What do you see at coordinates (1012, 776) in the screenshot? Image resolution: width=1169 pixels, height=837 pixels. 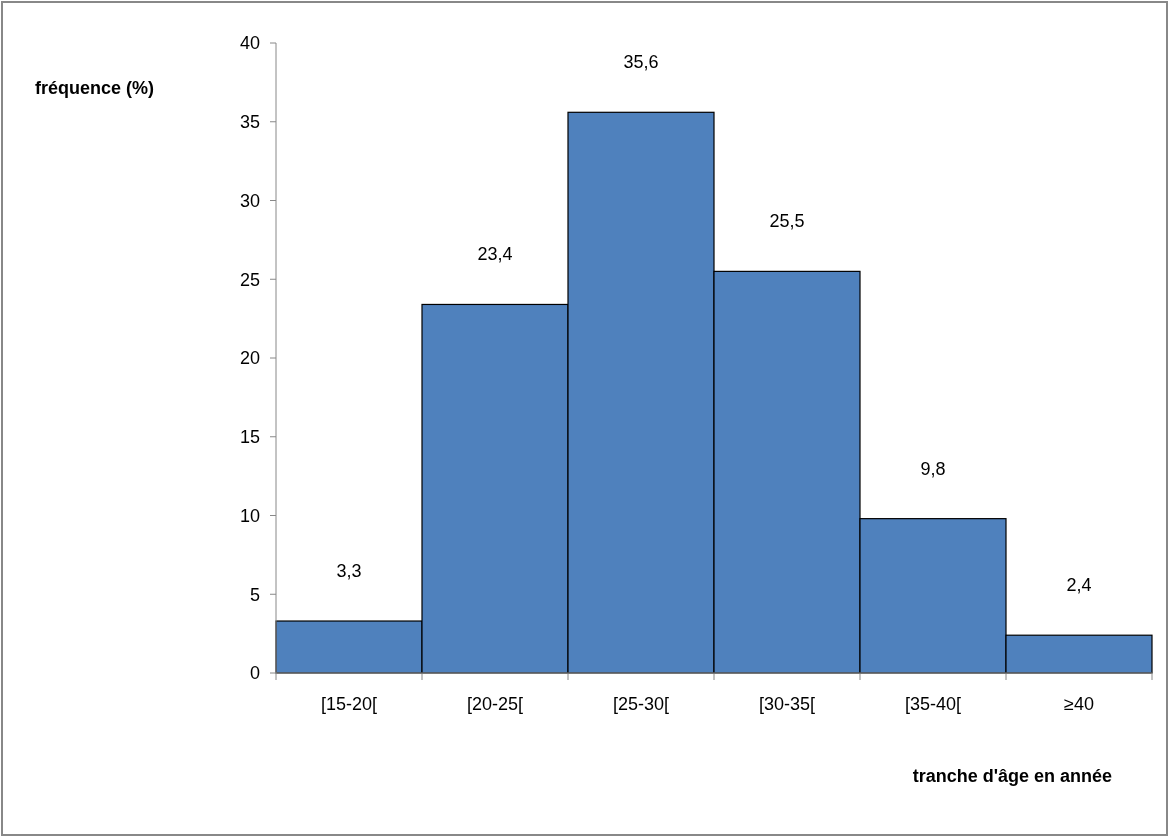 I see `x-axis-title: tranche d'âge en année` at bounding box center [1012, 776].